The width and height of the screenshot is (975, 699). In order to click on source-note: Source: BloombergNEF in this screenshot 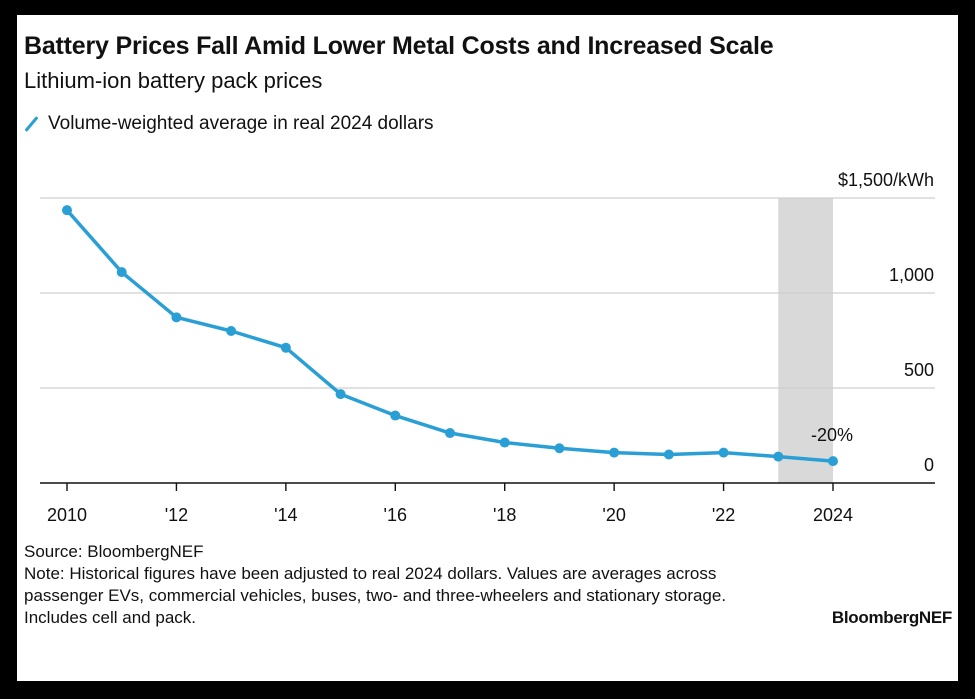, I will do `click(114, 551)`.